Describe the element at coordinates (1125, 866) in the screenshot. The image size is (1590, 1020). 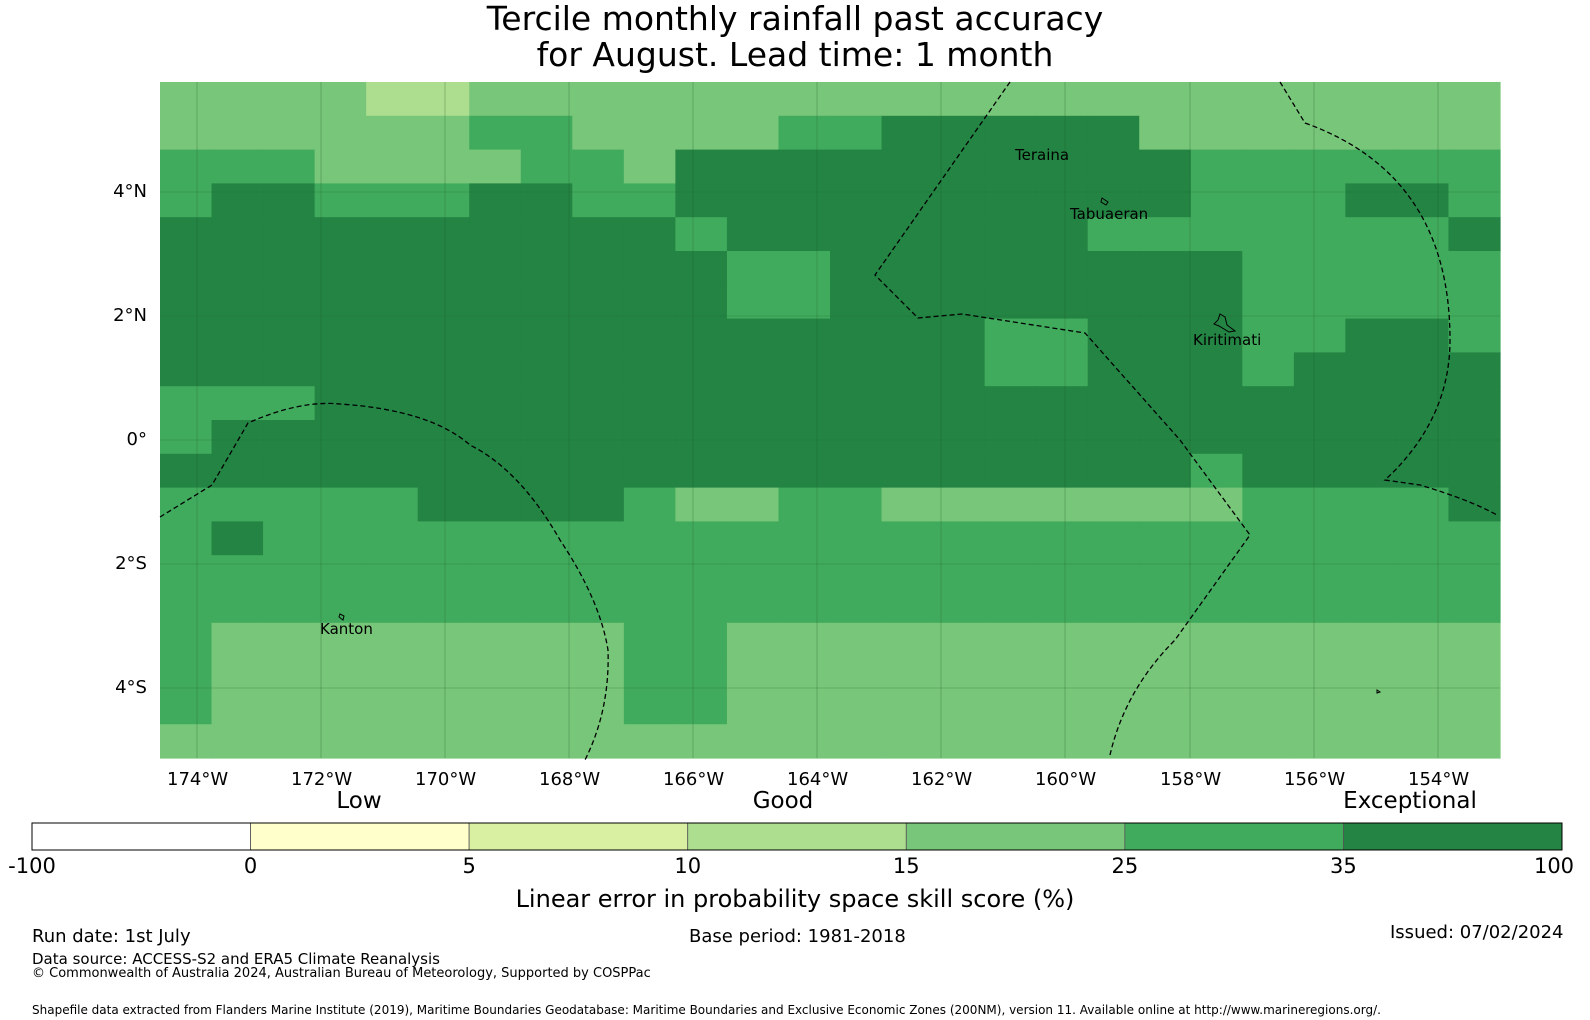
I see `colorbar-tick-label: 25` at that location.